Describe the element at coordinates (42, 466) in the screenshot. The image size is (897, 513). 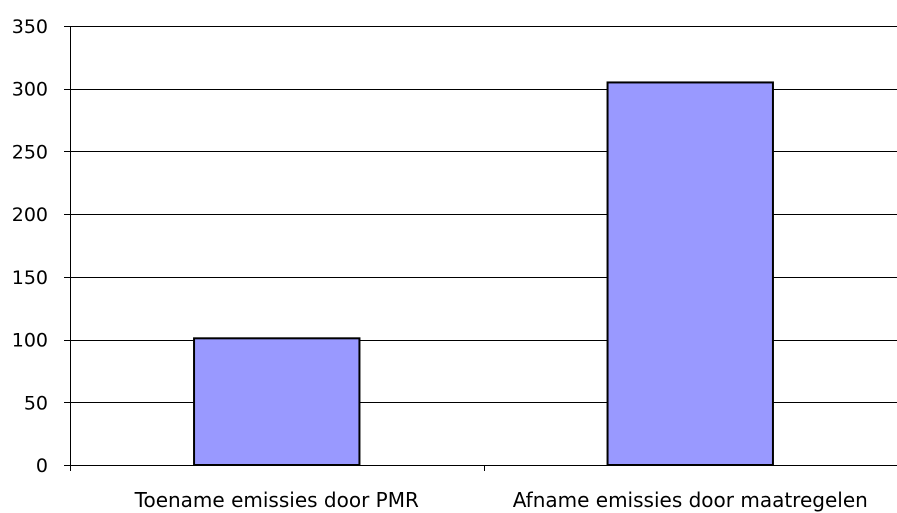
I see `y-tick-label-0: 0` at that location.